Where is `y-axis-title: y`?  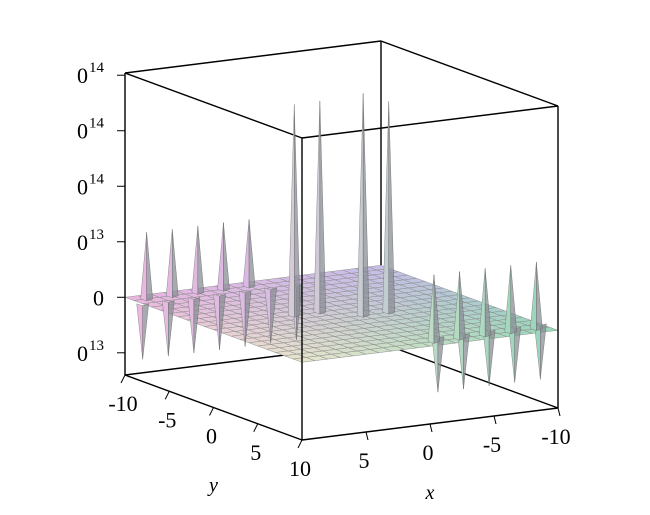 y-axis-title: y is located at coordinates (212, 486).